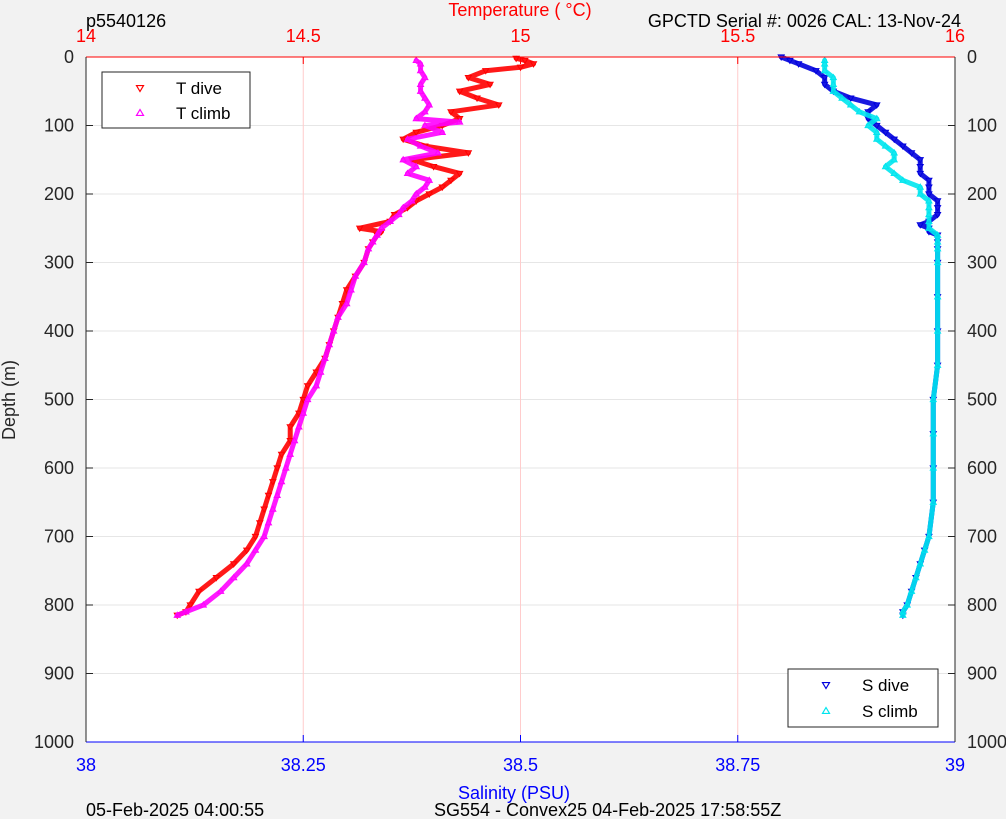 This screenshot has height=819, width=1006. What do you see at coordinates (203, 113) in the screenshot?
I see `legend-label-t-climb: T climb` at bounding box center [203, 113].